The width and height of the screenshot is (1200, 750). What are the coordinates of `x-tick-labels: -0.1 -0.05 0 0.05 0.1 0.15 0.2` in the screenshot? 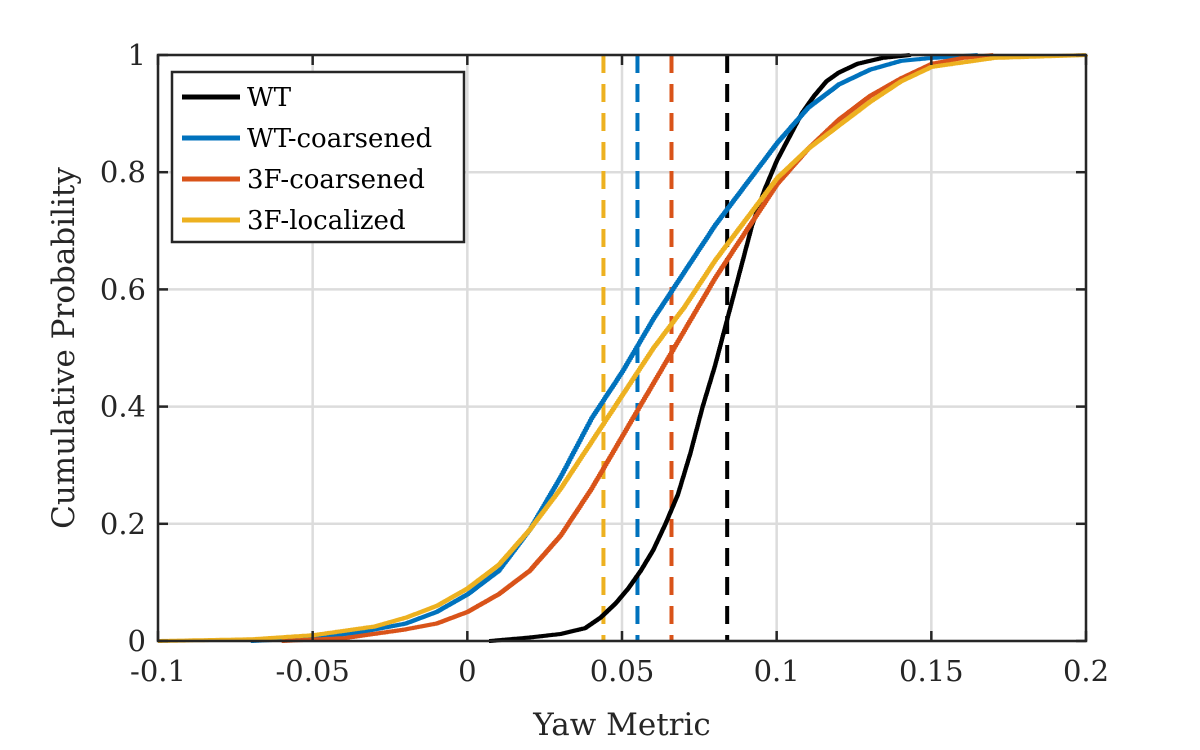 It's located at (619, 671).